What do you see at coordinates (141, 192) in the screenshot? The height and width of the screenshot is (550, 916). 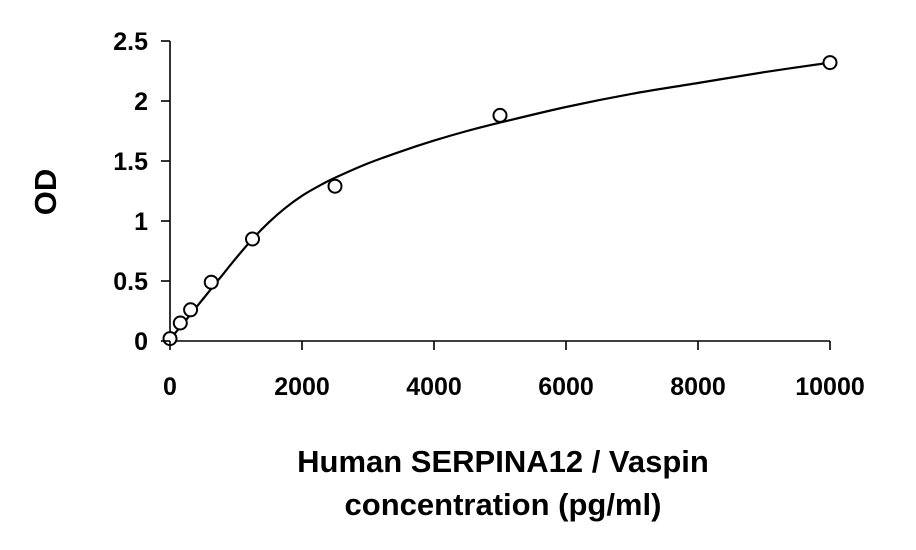 I see `y-axis-ticks: 0 0.5 1 1.5 2 2.5` at bounding box center [141, 192].